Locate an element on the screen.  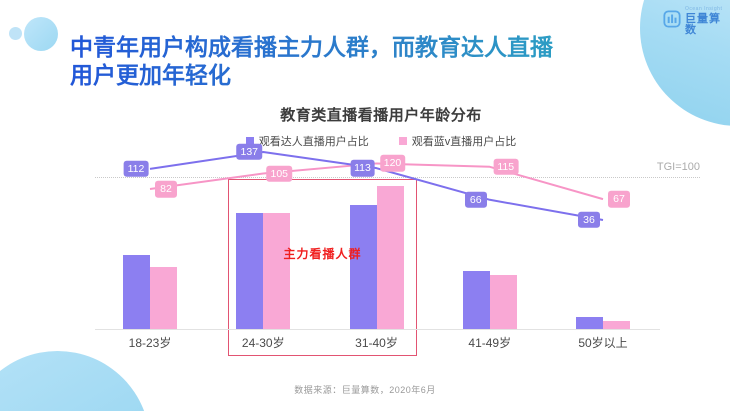
legend-item-daren: 观看达人直播用户占比 is located at coordinates (307, 141).